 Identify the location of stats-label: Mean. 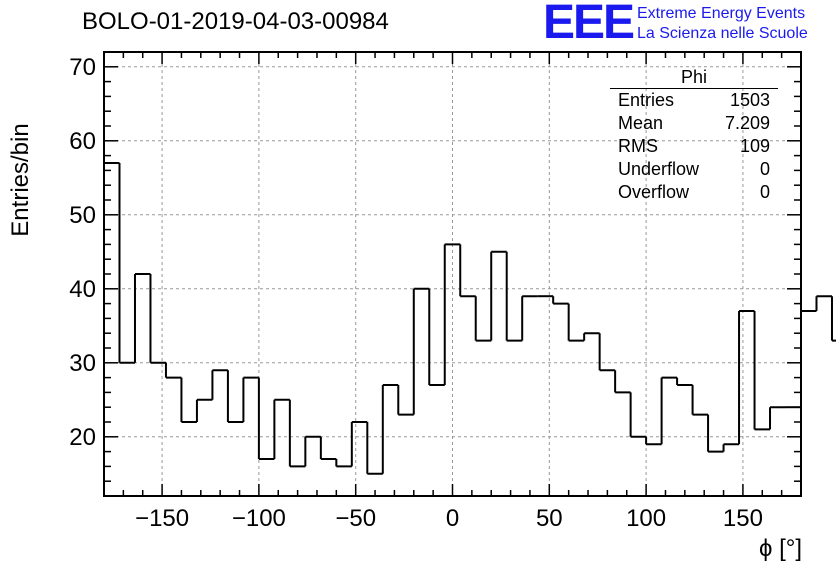
(641, 123).